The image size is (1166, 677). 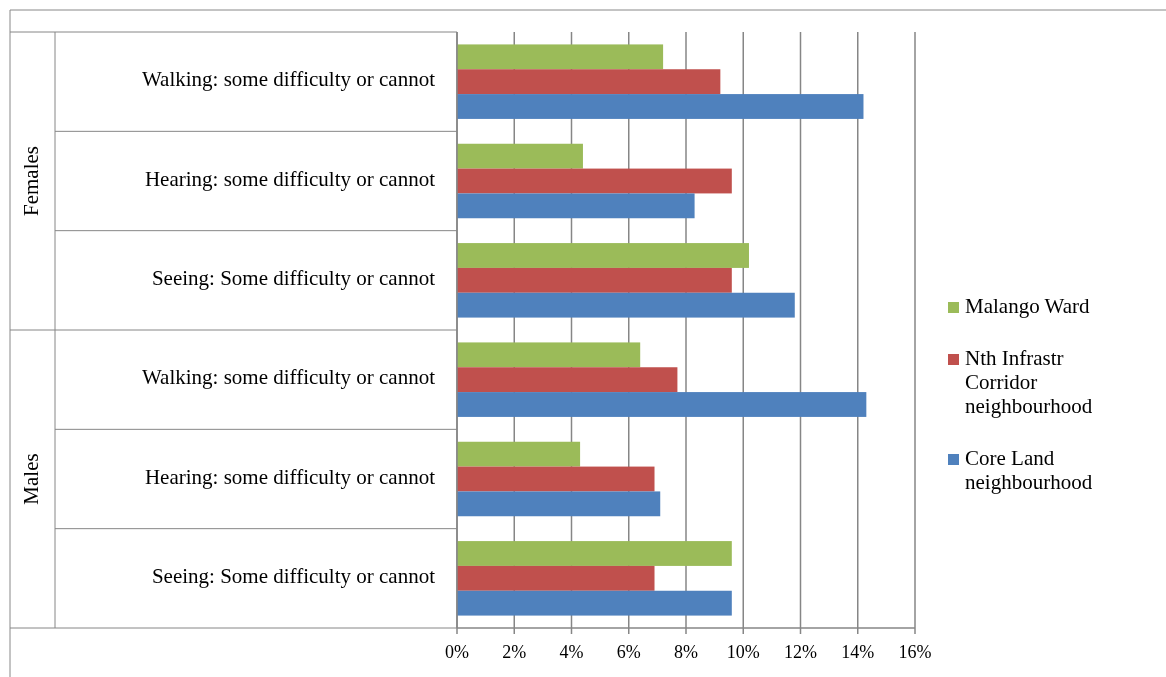 I want to click on x-tick-label: 4%, so click(x=571, y=652).